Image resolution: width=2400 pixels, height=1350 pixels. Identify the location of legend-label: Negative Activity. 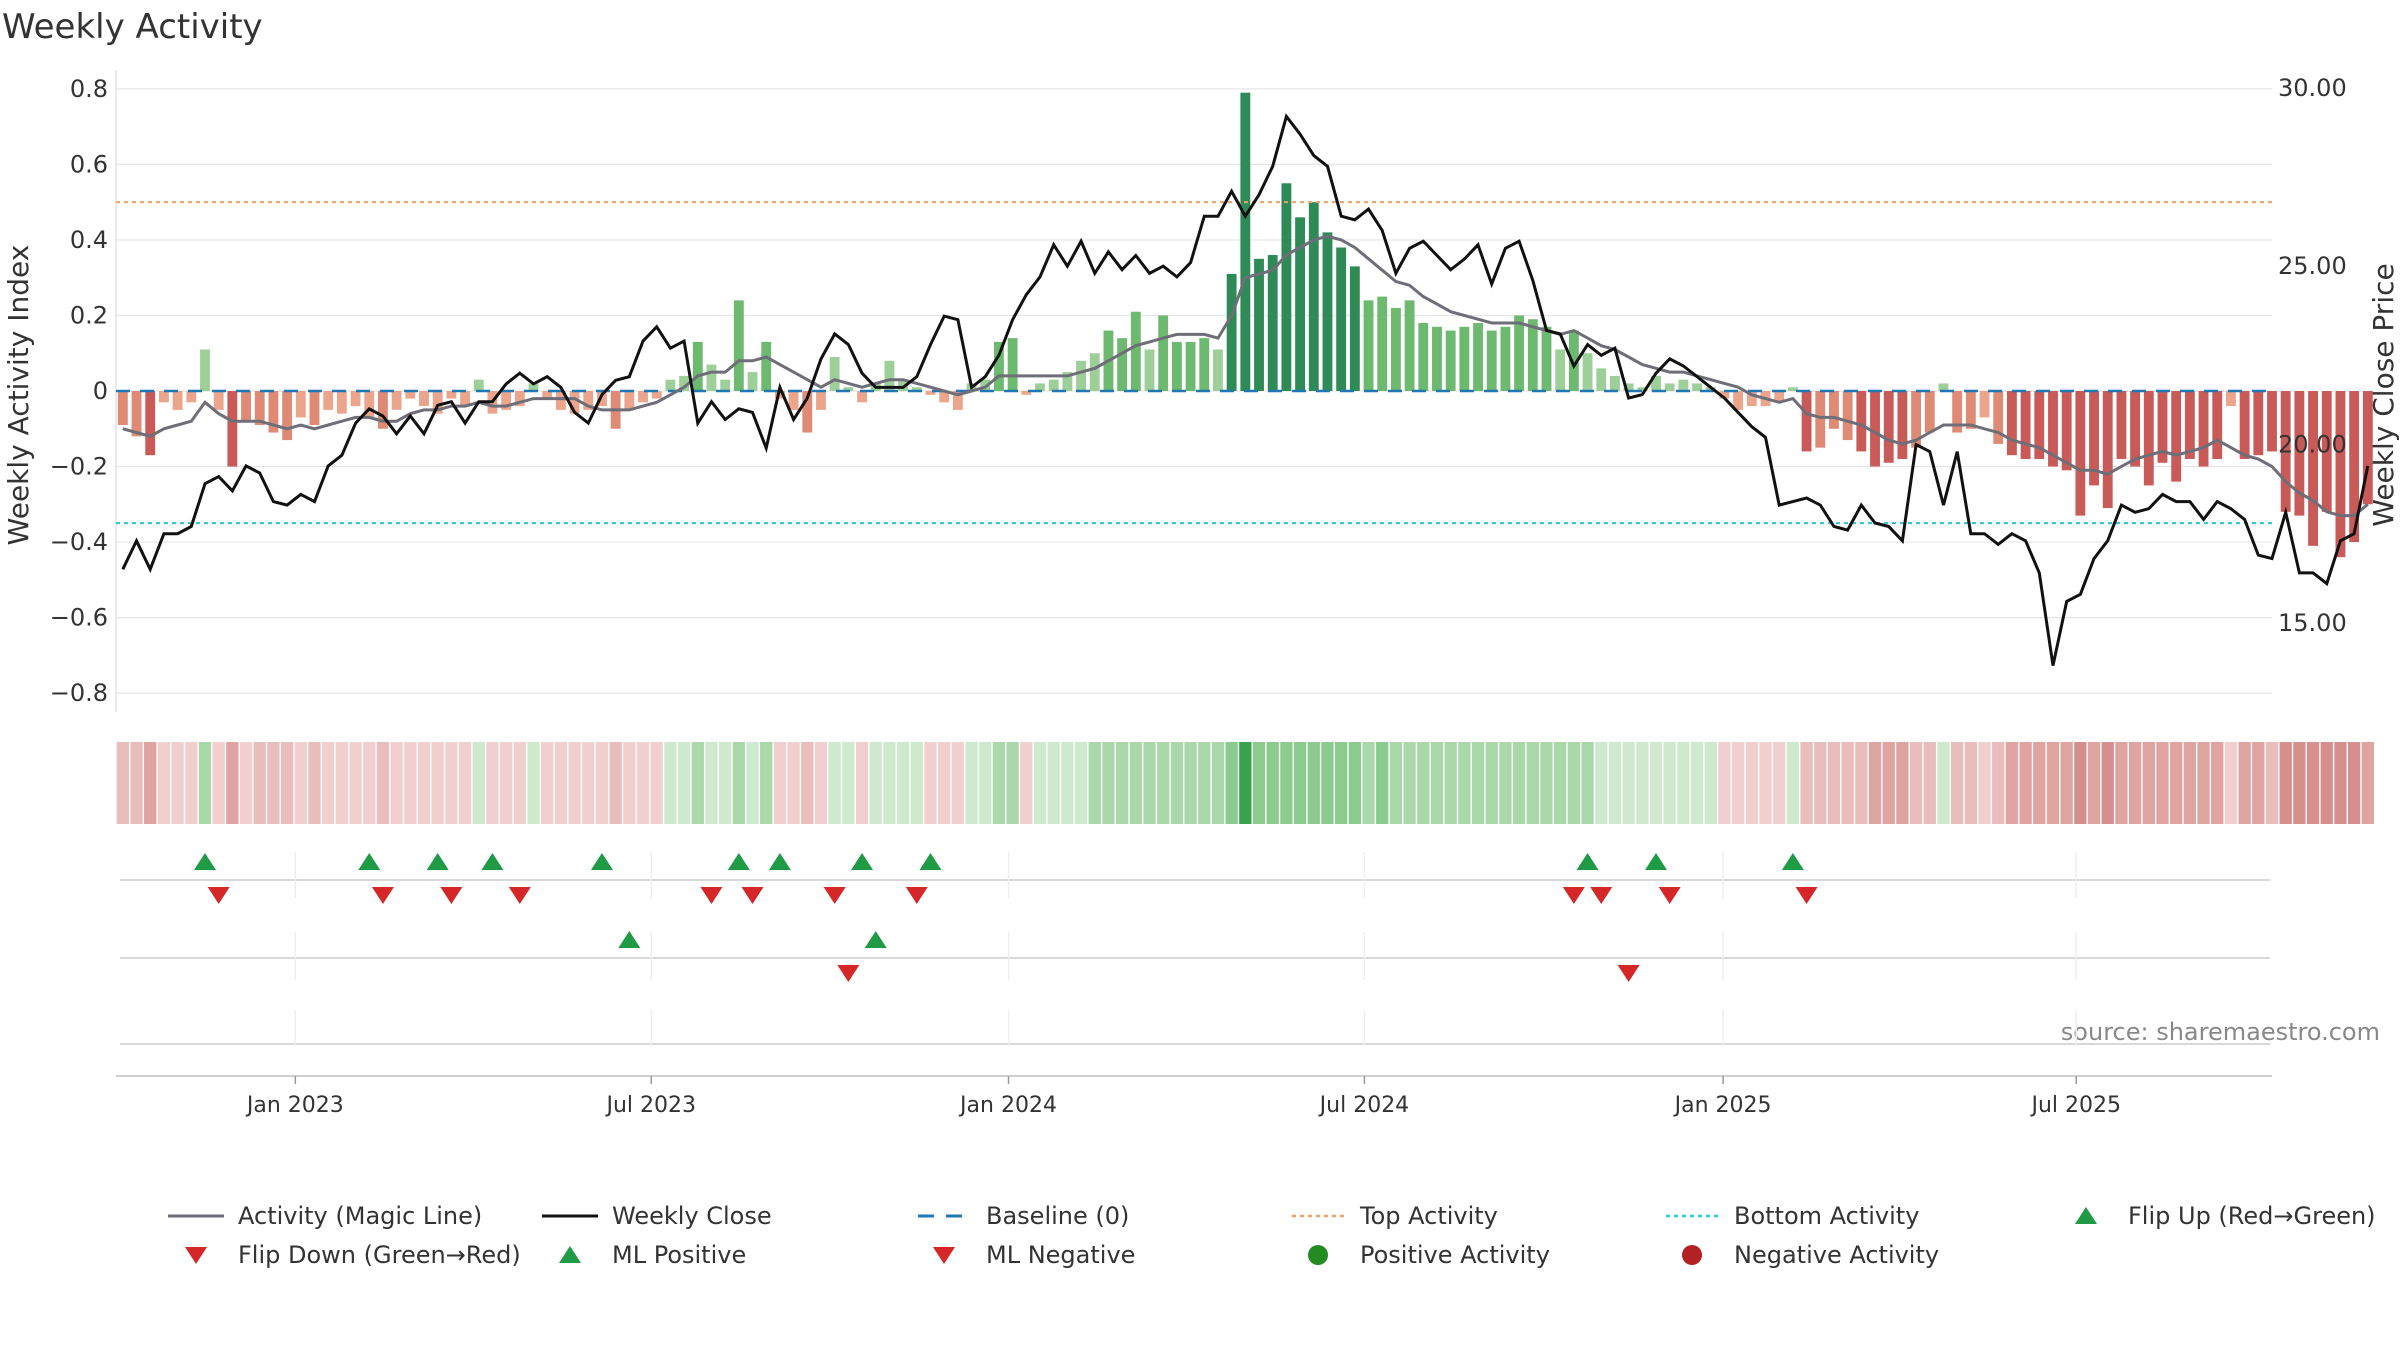
(1836, 1255).